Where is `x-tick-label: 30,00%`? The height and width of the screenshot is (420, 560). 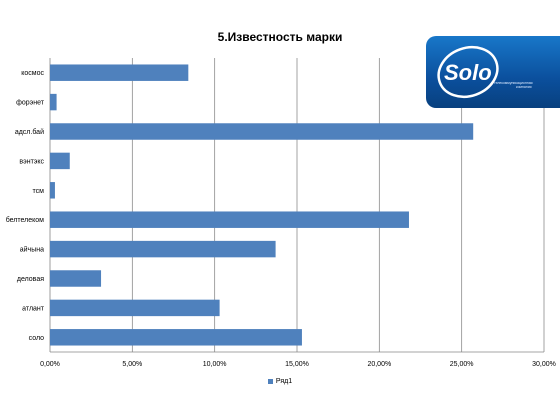
x-tick-label: 30,00% is located at coordinates (544, 364).